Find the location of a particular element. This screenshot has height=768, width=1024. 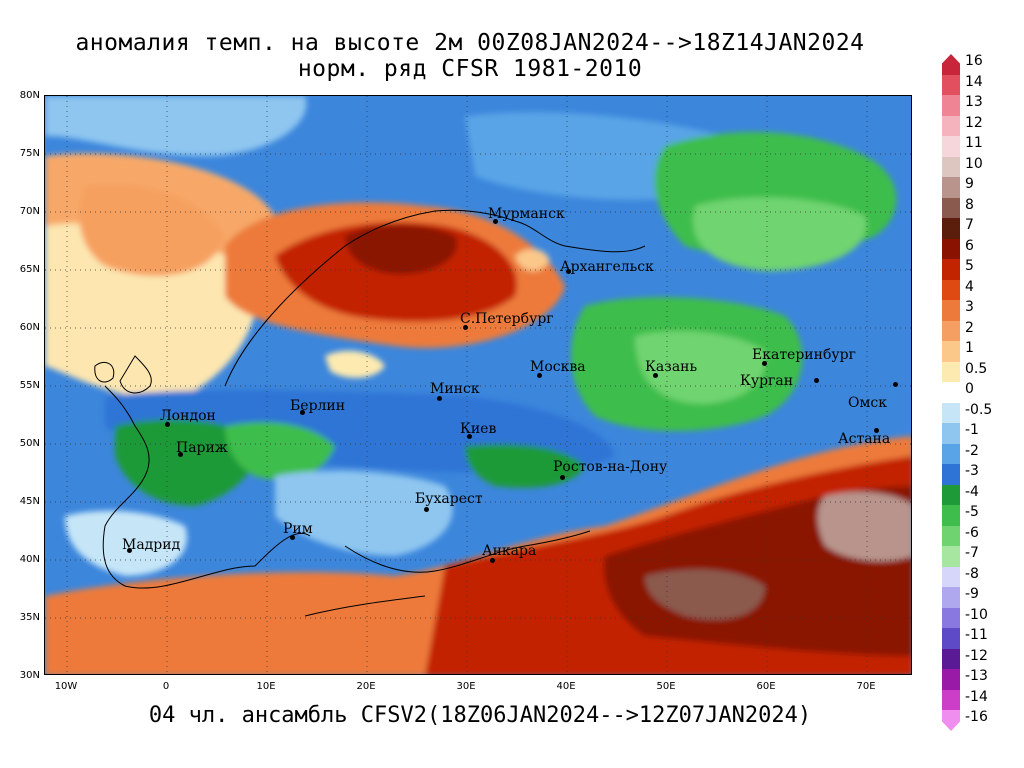

city-label: Берлин is located at coordinates (318, 406).